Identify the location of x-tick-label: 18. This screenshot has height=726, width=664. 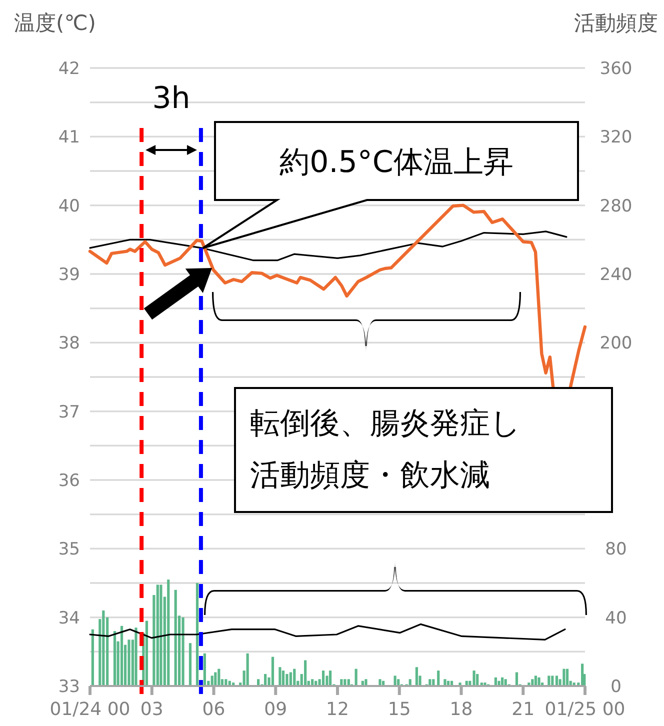
(461, 709).